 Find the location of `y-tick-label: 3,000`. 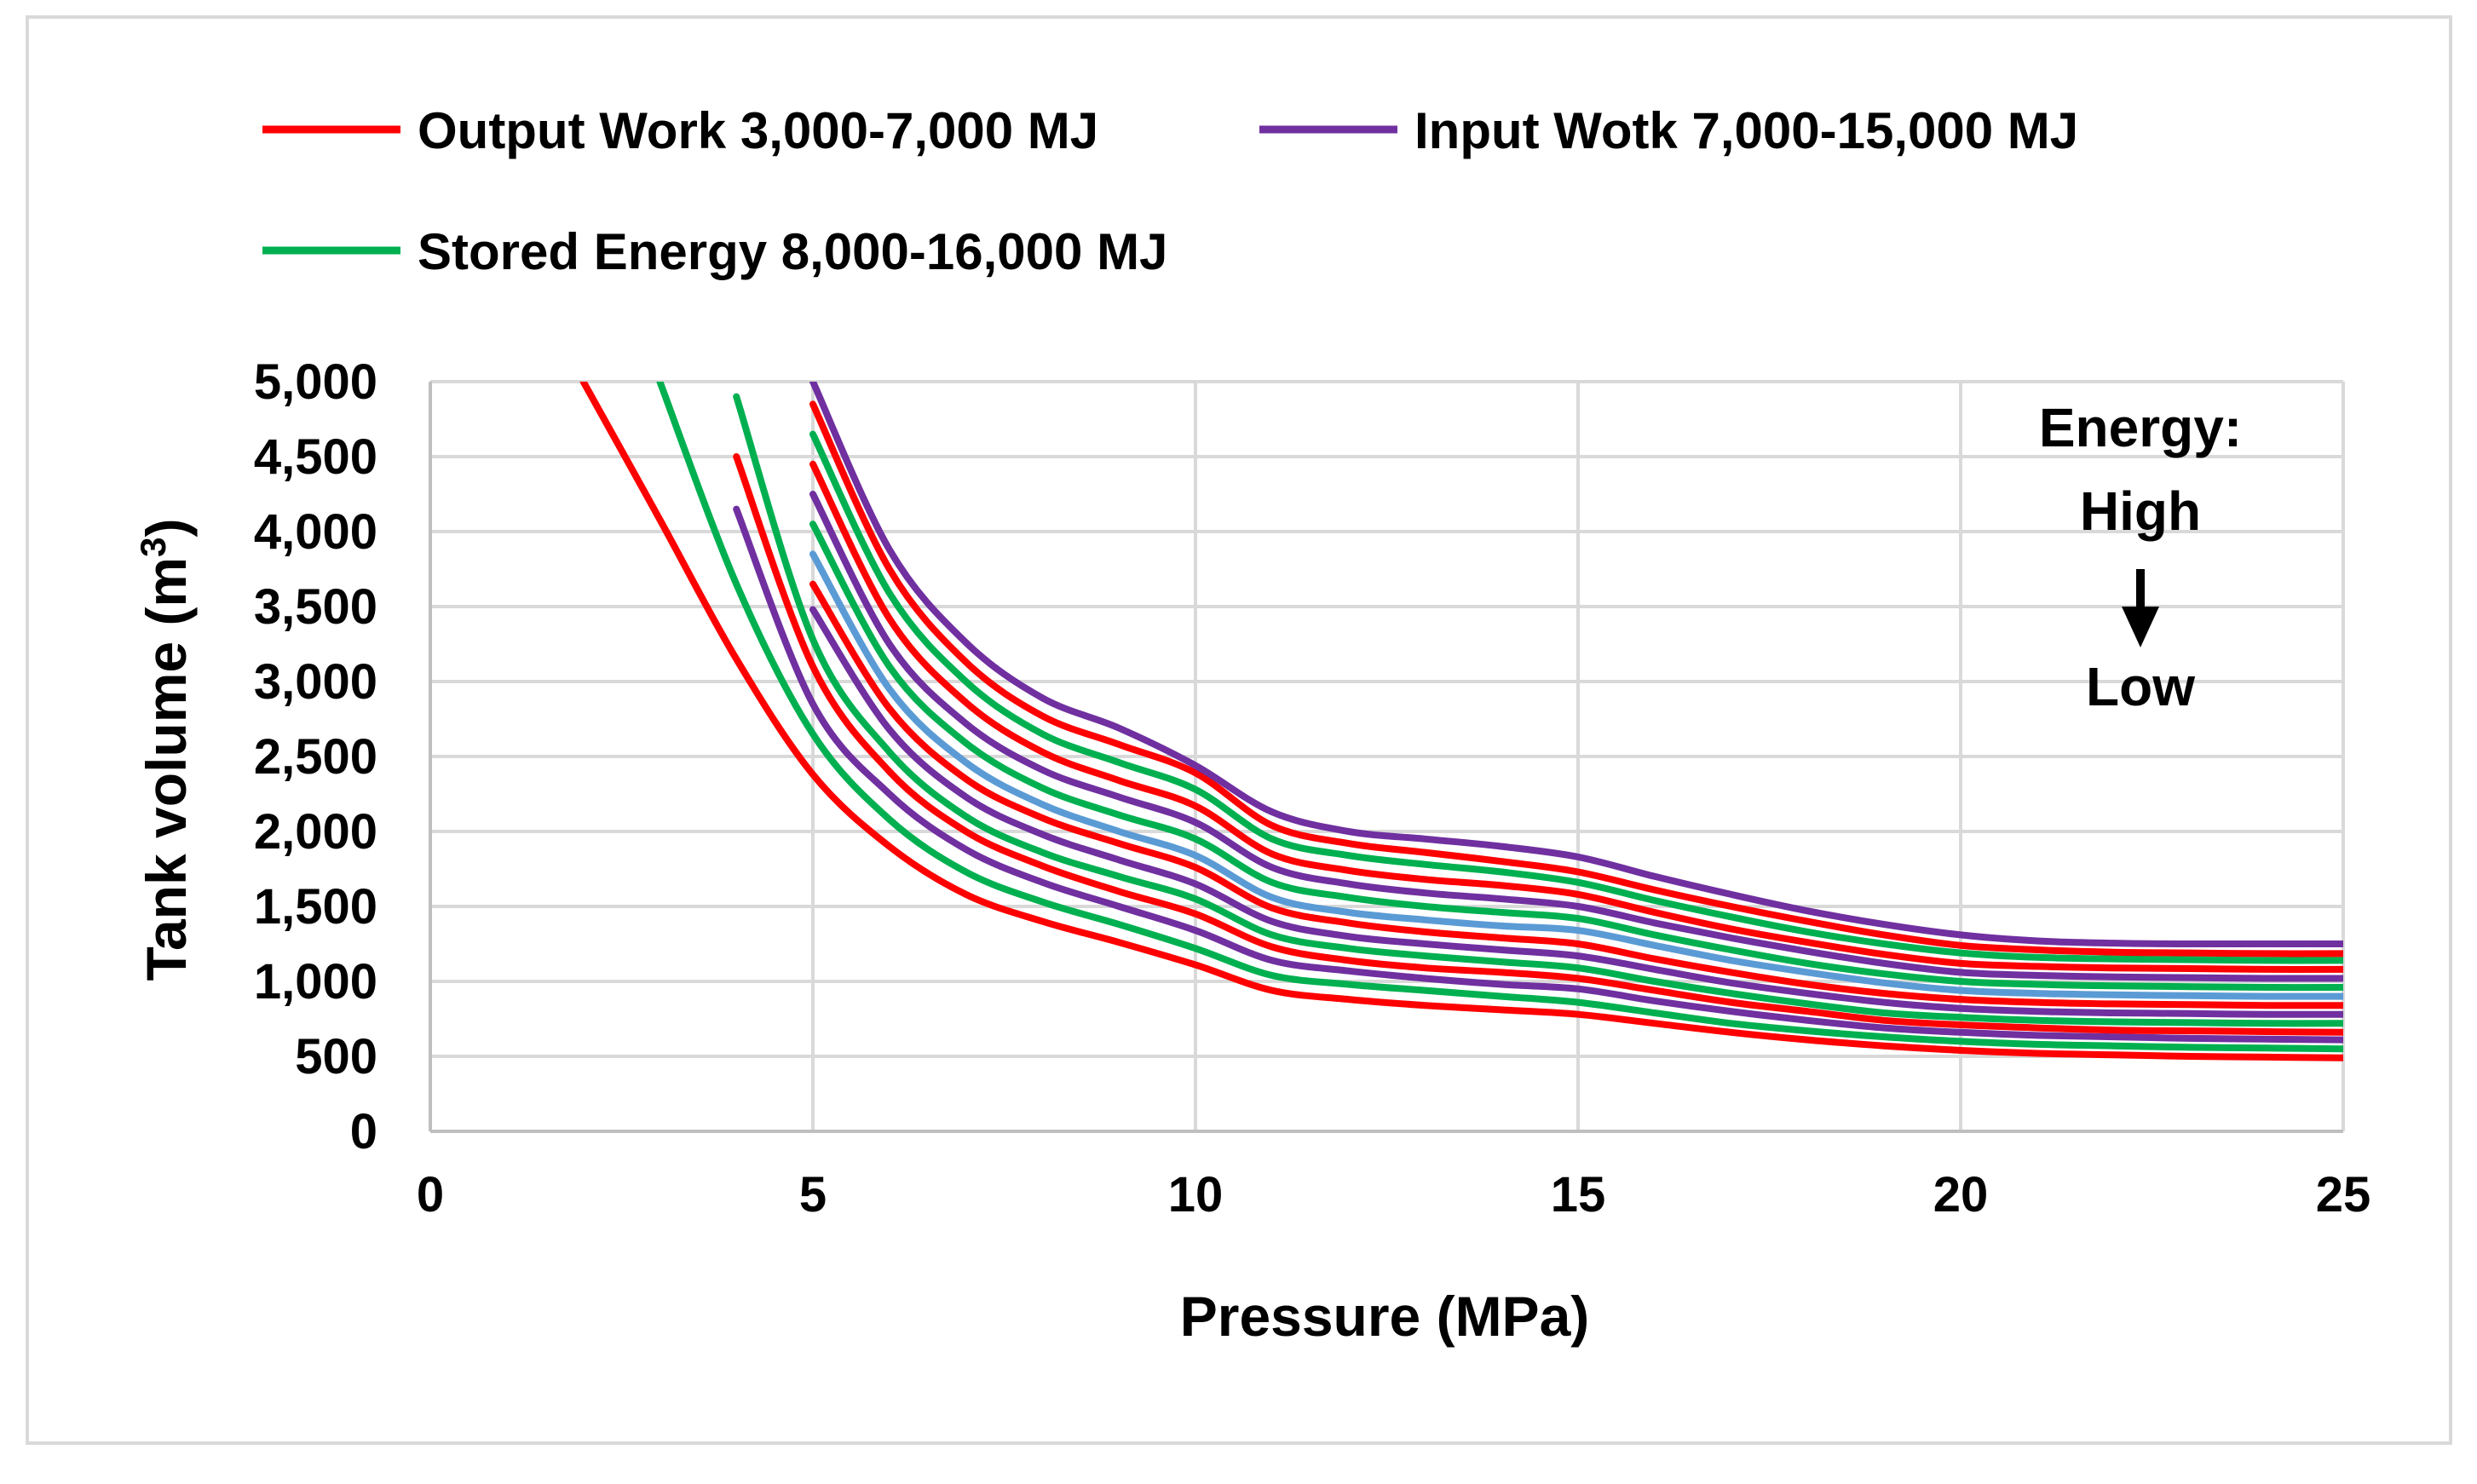

y-tick-label: 3,000 is located at coordinates (315, 682).